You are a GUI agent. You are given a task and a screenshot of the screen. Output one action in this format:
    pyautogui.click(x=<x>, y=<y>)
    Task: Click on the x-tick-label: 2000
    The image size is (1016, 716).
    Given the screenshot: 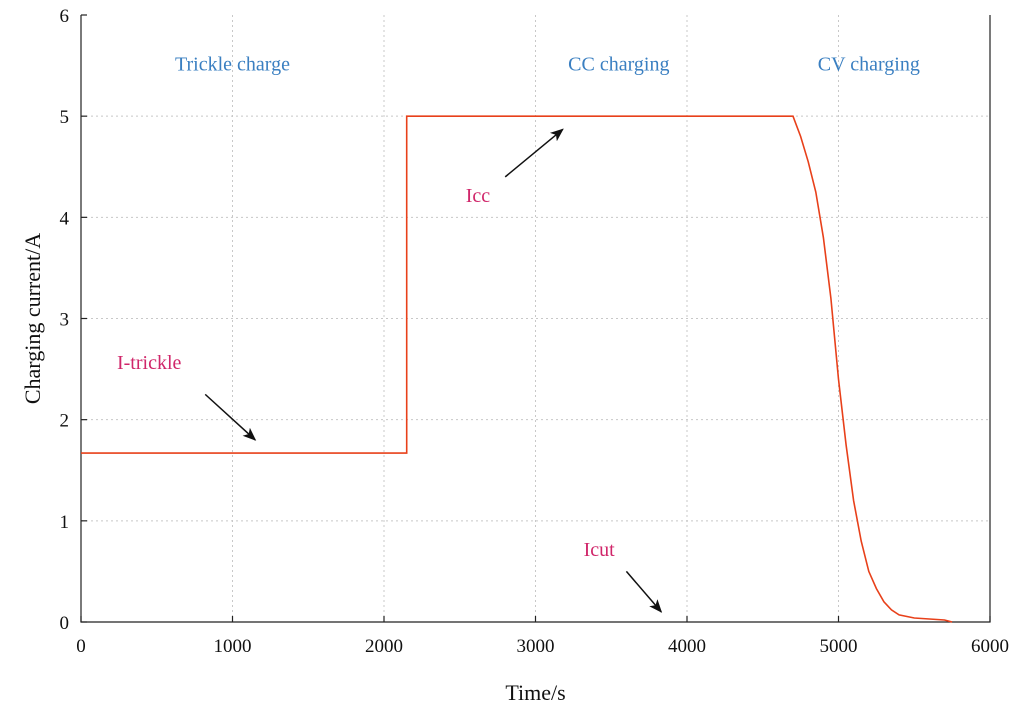 What is the action you would take?
    pyautogui.click(x=384, y=646)
    